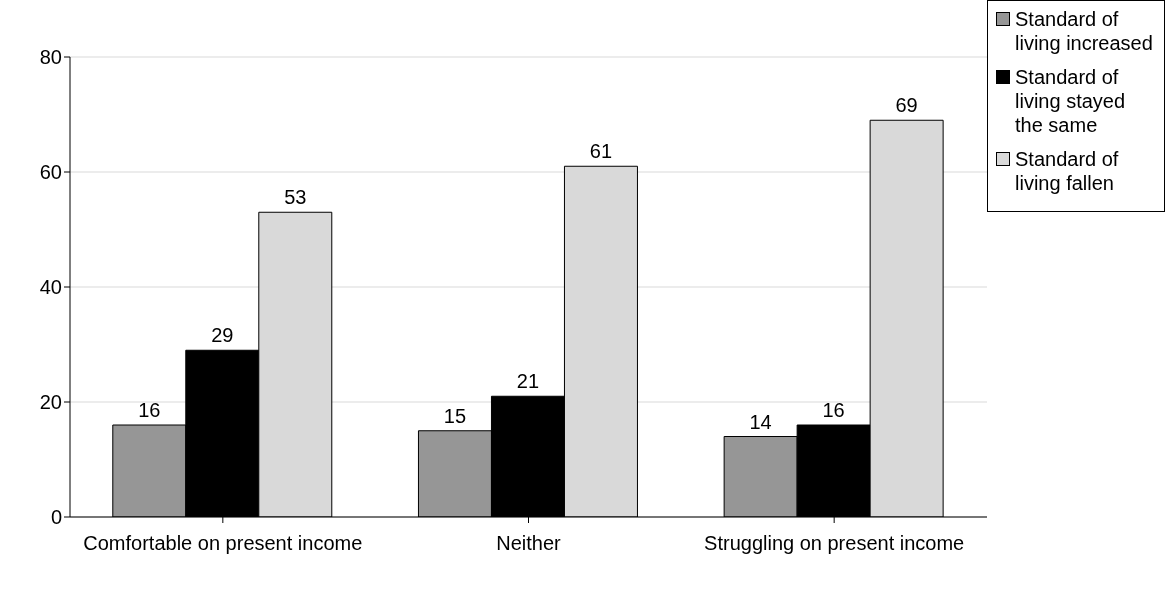 This screenshot has height=604, width=1165. What do you see at coordinates (528, 381) in the screenshot?
I see `data-label: 21` at bounding box center [528, 381].